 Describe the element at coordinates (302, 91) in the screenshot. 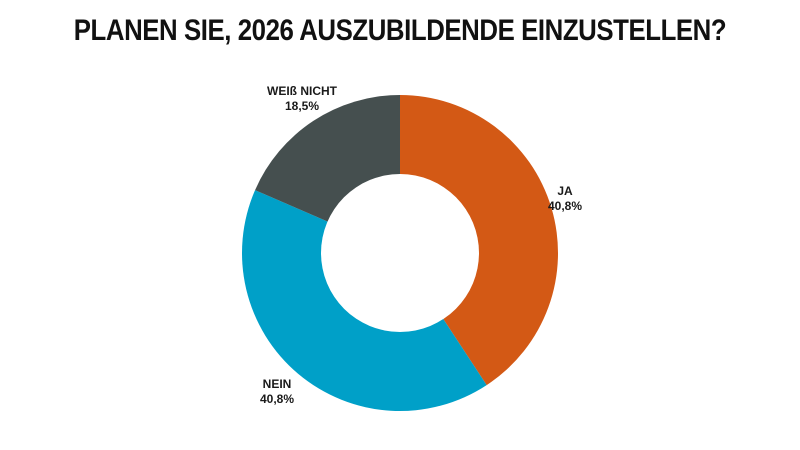

I see `label-weiss-nicht-name: WEIß NICHT` at that location.